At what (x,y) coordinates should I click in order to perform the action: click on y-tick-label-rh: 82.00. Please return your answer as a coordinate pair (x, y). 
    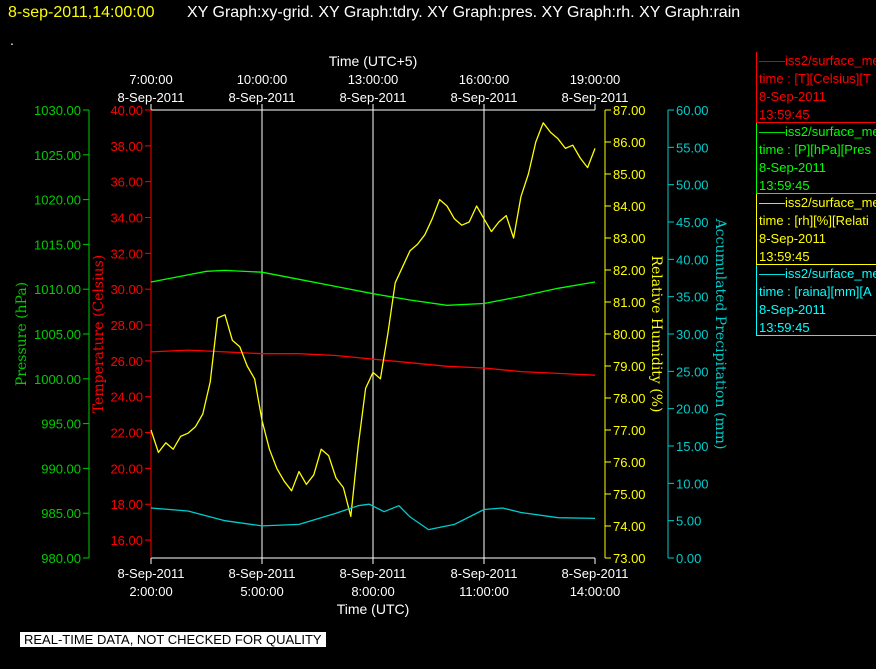
    Looking at the image, I should click on (629, 270).